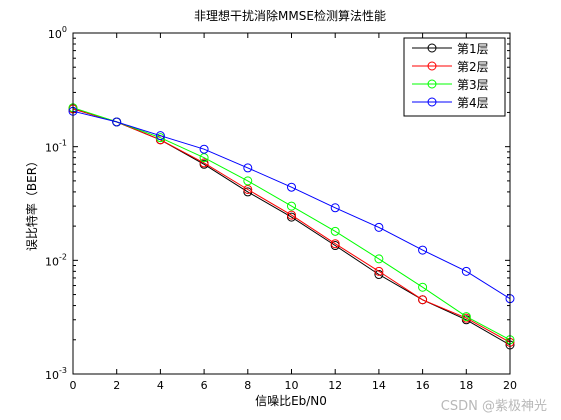  I want to click on legend-label: 第4层, so click(473, 103).